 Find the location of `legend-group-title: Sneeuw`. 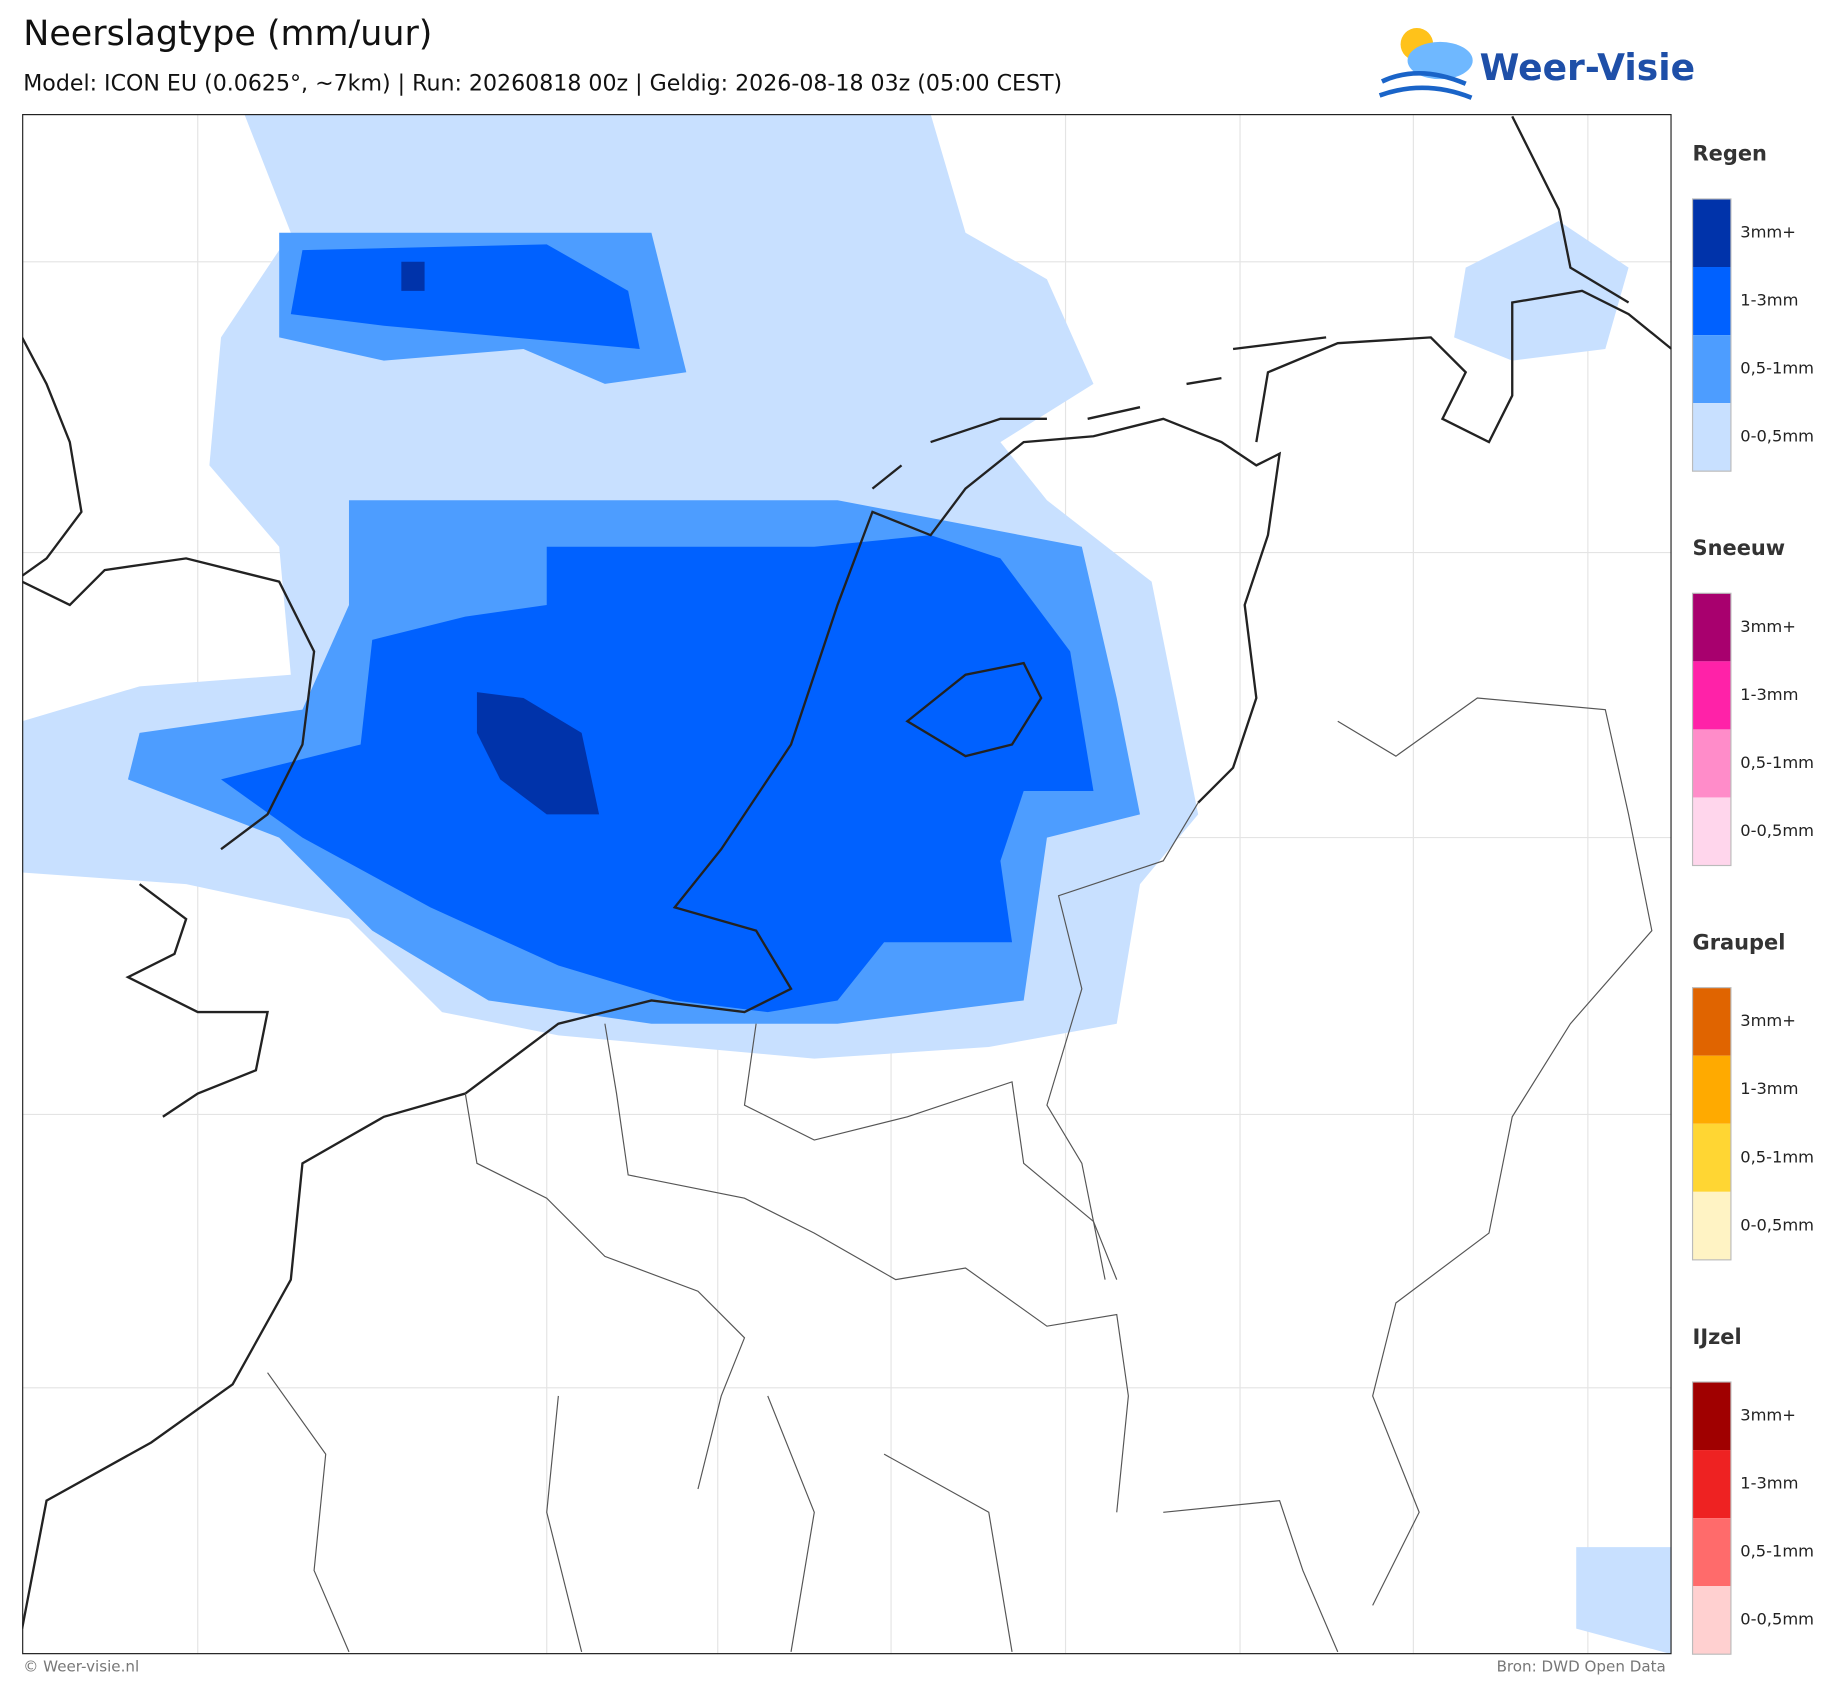

legend-group-title: Sneeuw is located at coordinates (1739, 548).